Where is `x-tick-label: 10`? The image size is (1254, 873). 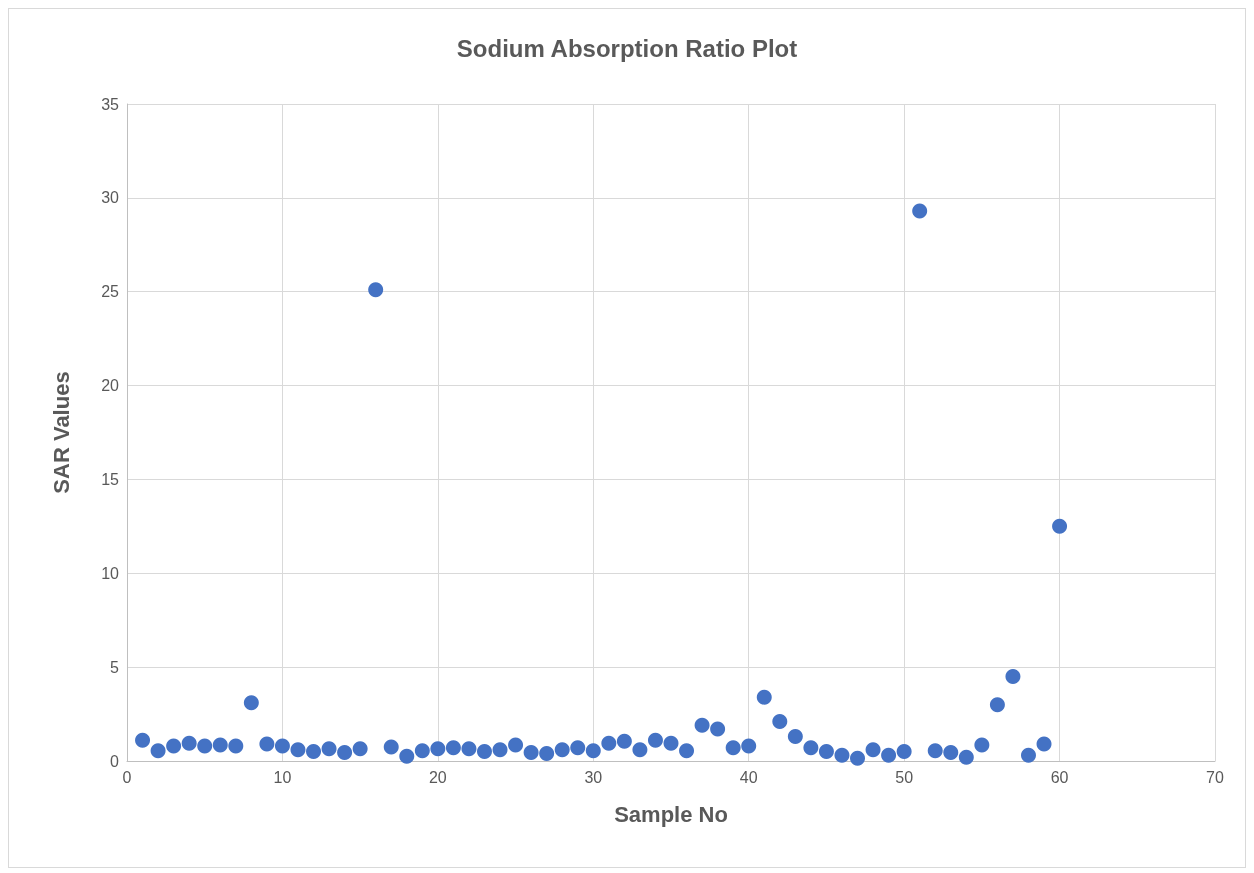
x-tick-label: 10 is located at coordinates (282, 777).